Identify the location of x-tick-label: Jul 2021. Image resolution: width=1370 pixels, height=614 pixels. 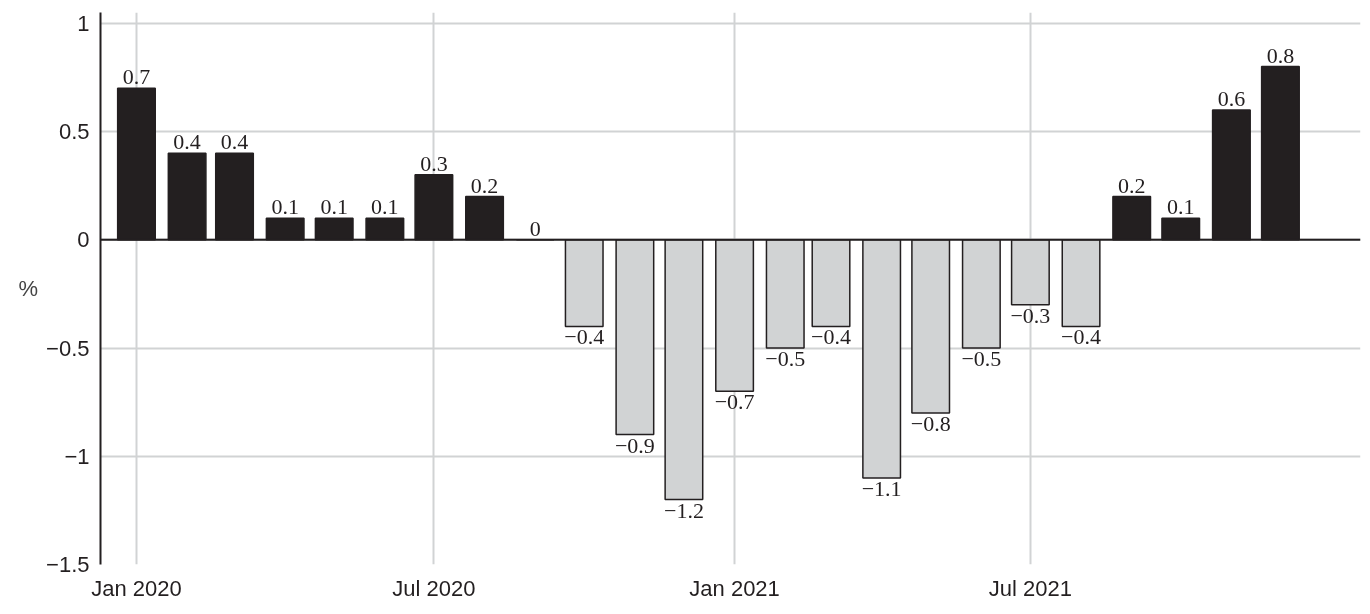
(1030, 588).